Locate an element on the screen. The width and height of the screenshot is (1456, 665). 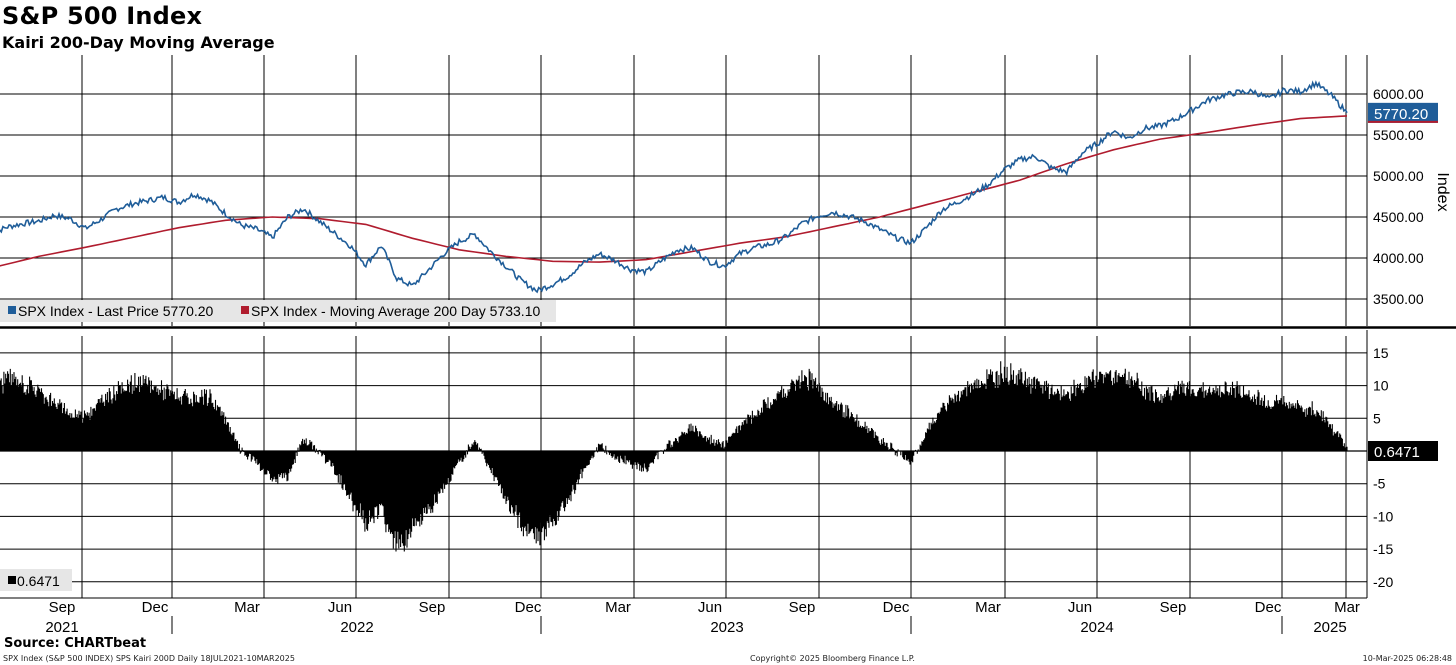
x-year-label: 2021 is located at coordinates (61, 627).